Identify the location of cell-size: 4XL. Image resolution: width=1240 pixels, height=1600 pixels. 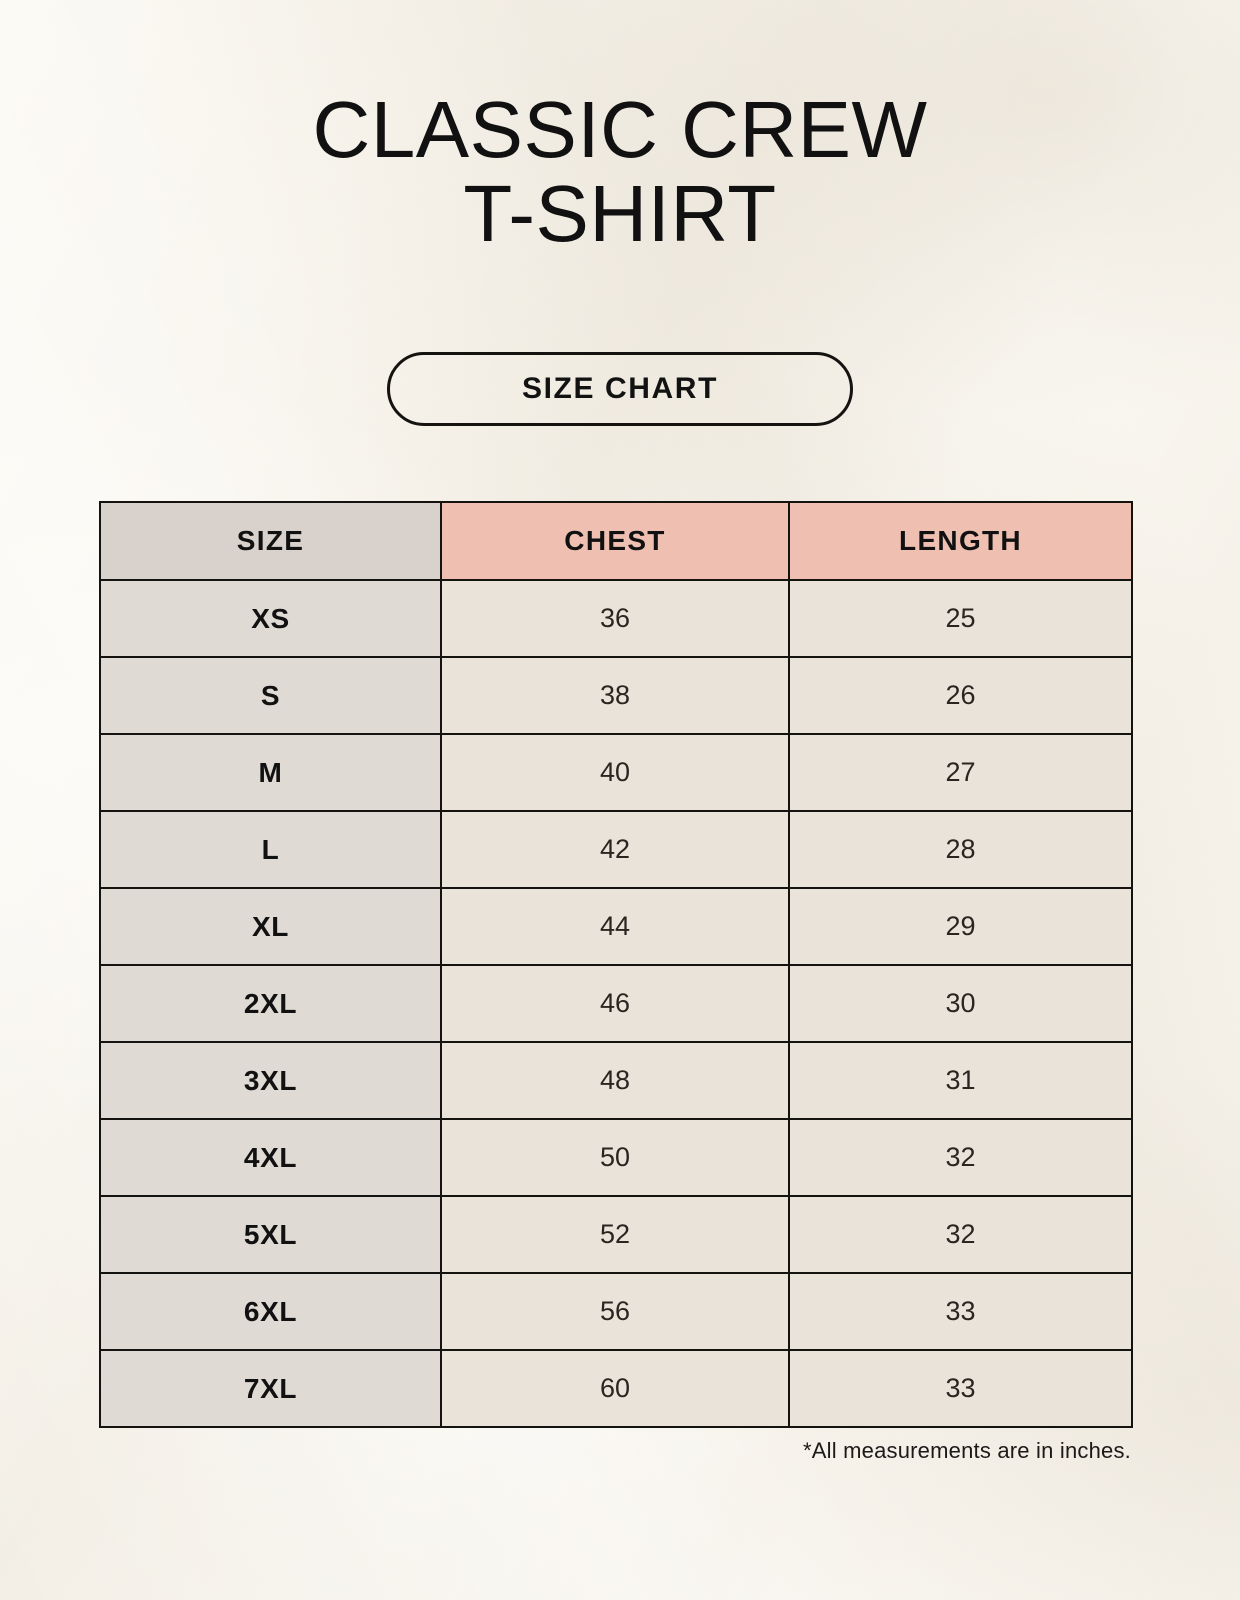
(270, 1157).